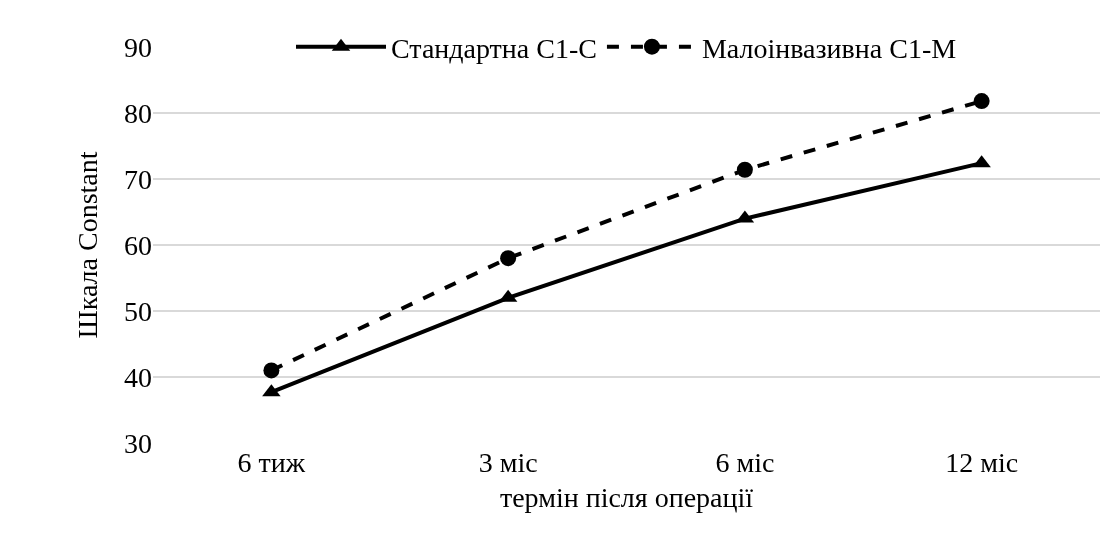  Describe the element at coordinates (138, 377) in the screenshot. I see `y-tick-label: 40` at that location.